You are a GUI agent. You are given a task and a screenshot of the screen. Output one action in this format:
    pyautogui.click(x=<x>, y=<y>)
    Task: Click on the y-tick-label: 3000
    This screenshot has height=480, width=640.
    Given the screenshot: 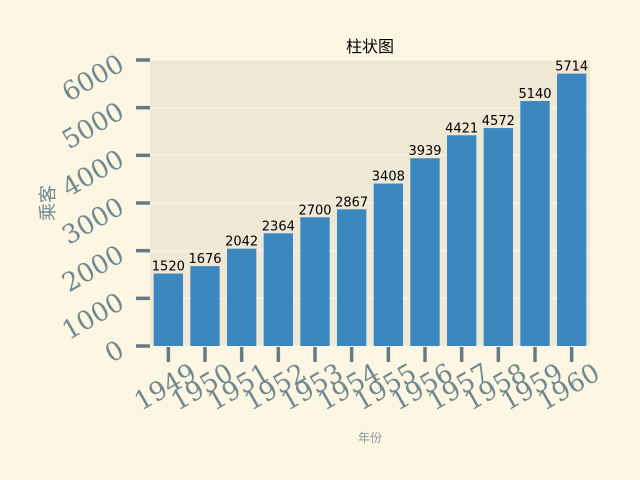 What is the action you would take?
    pyautogui.click(x=93, y=221)
    